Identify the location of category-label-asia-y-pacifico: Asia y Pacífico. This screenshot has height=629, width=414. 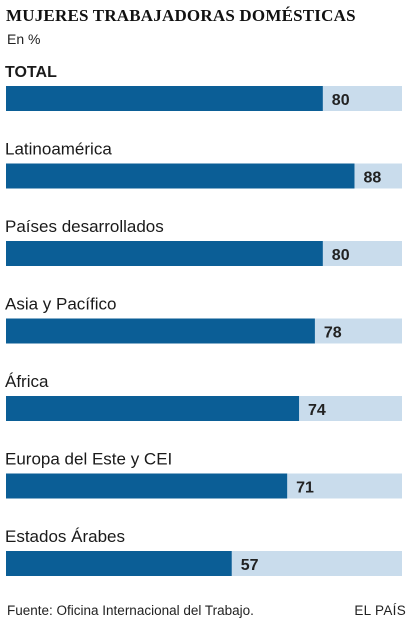
(61, 304).